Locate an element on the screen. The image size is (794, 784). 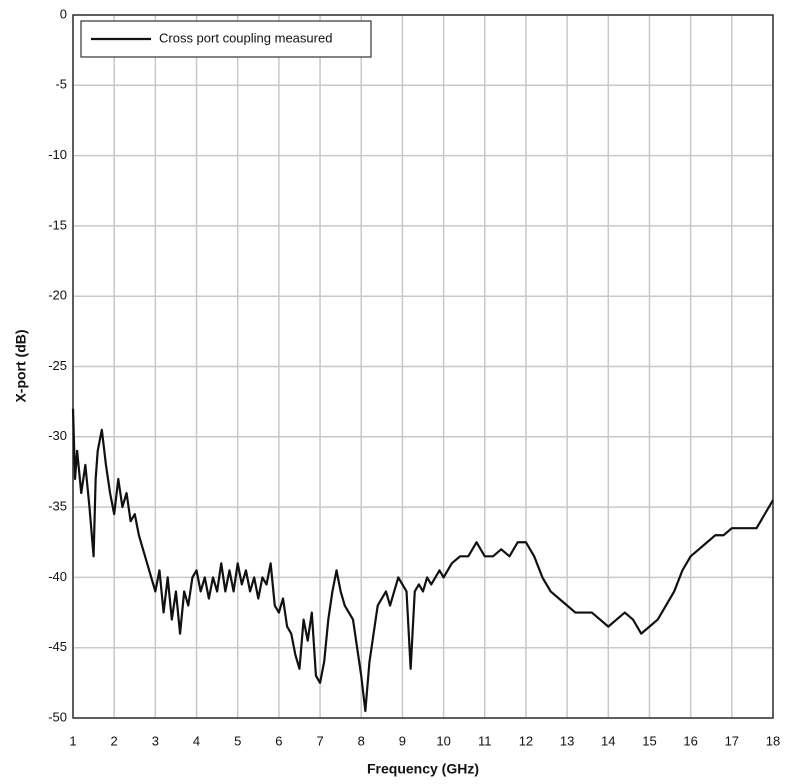
x-tick-label: 1 is located at coordinates (72, 740).